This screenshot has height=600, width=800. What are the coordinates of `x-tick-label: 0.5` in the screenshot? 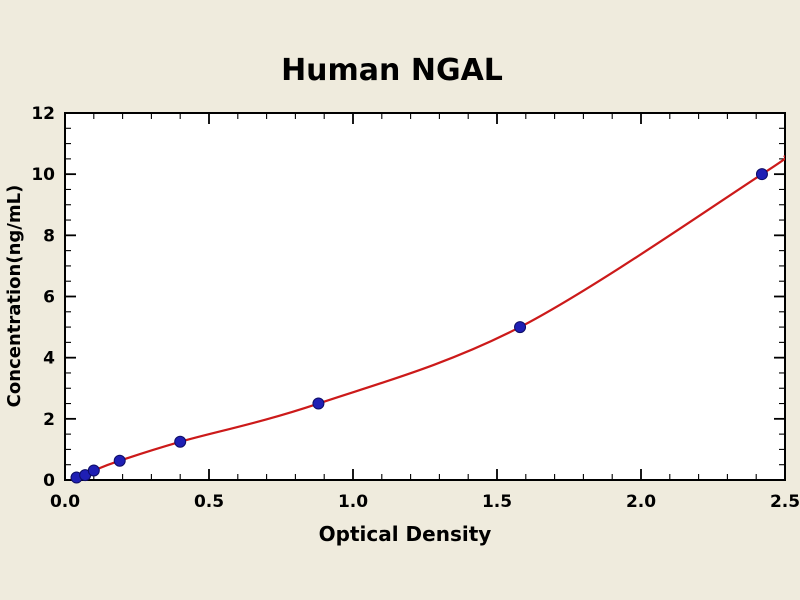 It's located at (209, 502).